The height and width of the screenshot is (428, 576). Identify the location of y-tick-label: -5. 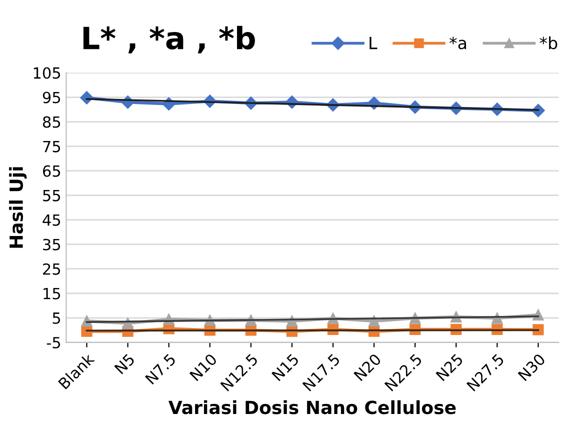
(53, 342).